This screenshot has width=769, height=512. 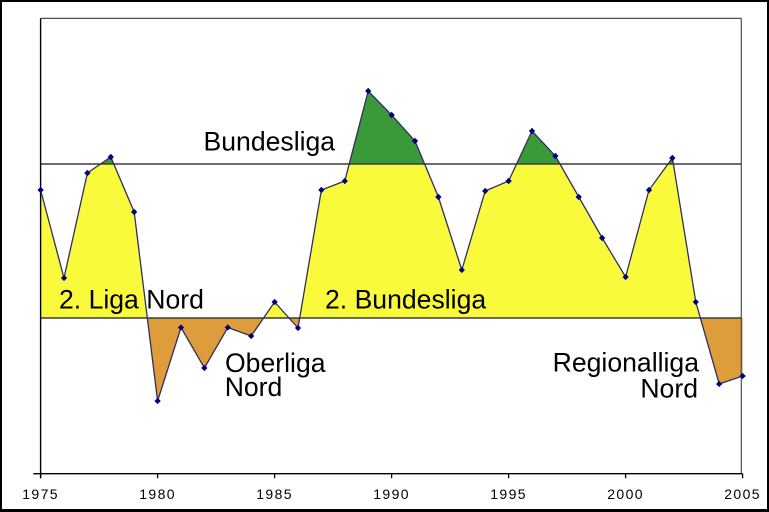 What do you see at coordinates (274, 494) in the screenshot?
I see `svg-text: 1985` at bounding box center [274, 494].